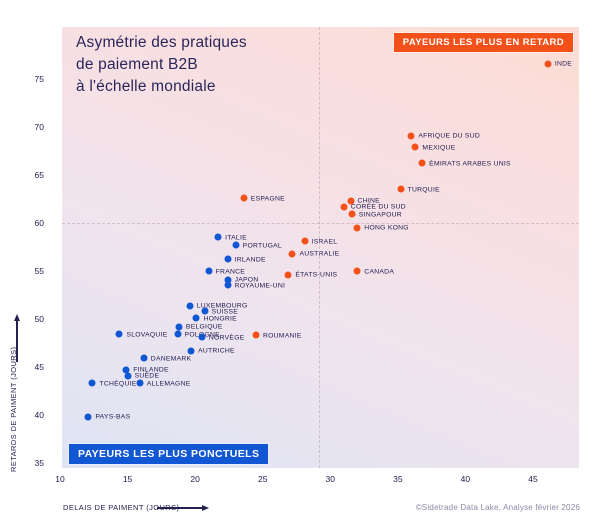 This screenshot has height=526, width=600. I want to click on data-point-label: ESPAGNE, so click(267, 199).